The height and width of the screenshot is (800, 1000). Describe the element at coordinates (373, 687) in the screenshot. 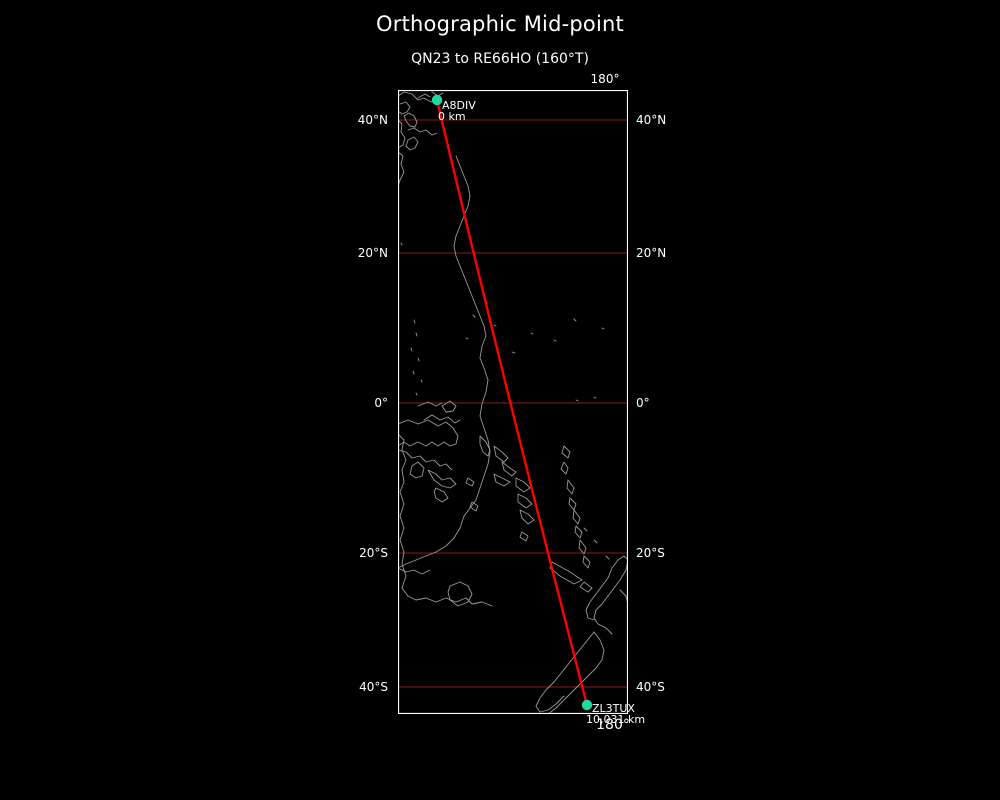

I see `lat-label-left-40s: 40°S` at that location.